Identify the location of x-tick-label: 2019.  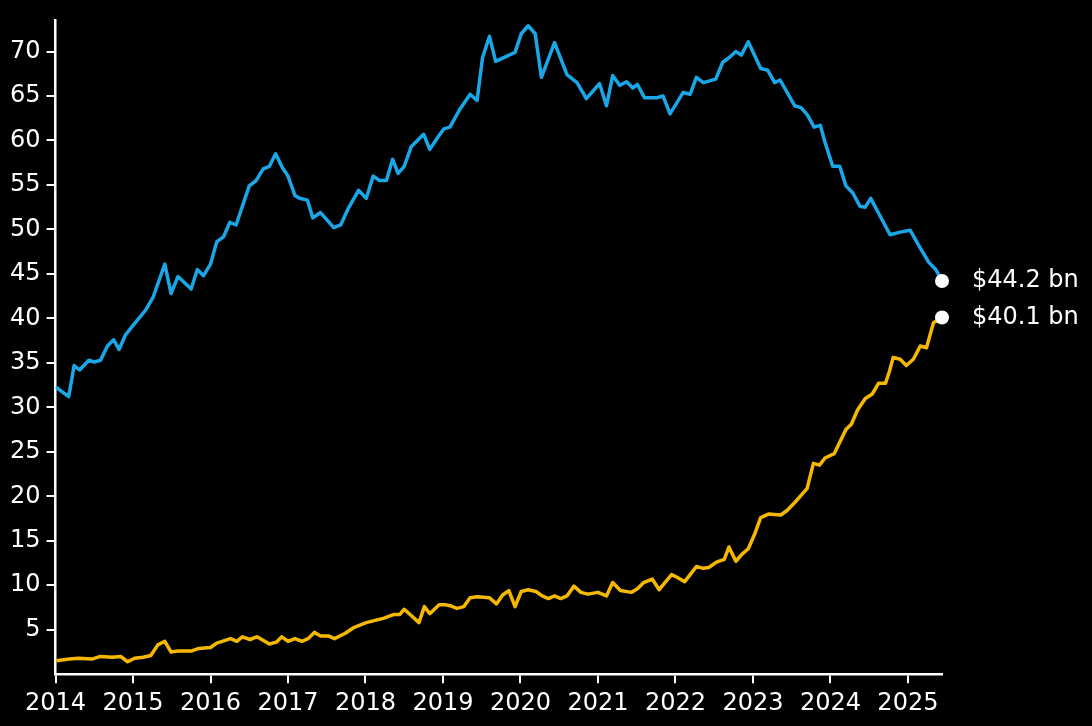
(443, 701).